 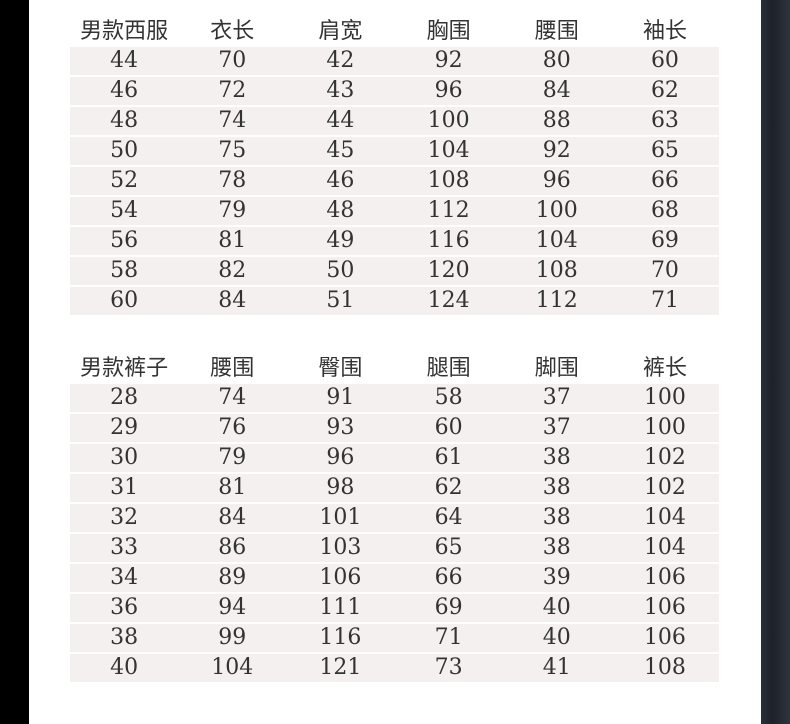 What do you see at coordinates (124, 577) in the screenshot?
I see `table-cell: 34` at bounding box center [124, 577].